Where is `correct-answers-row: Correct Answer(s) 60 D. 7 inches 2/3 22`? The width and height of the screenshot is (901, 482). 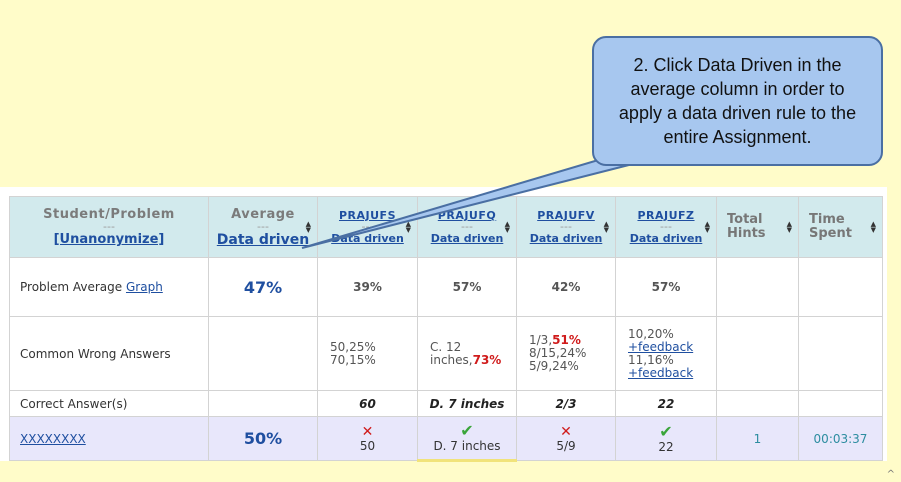
correct-answers-row: Correct Answer(s) 60 D. 7 inches 2/3 22 is located at coordinates (446, 403).